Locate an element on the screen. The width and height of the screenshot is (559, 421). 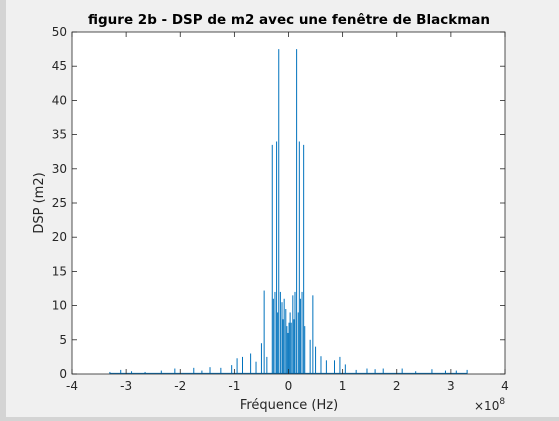
y-tick-label: 50 is located at coordinates (59, 32).